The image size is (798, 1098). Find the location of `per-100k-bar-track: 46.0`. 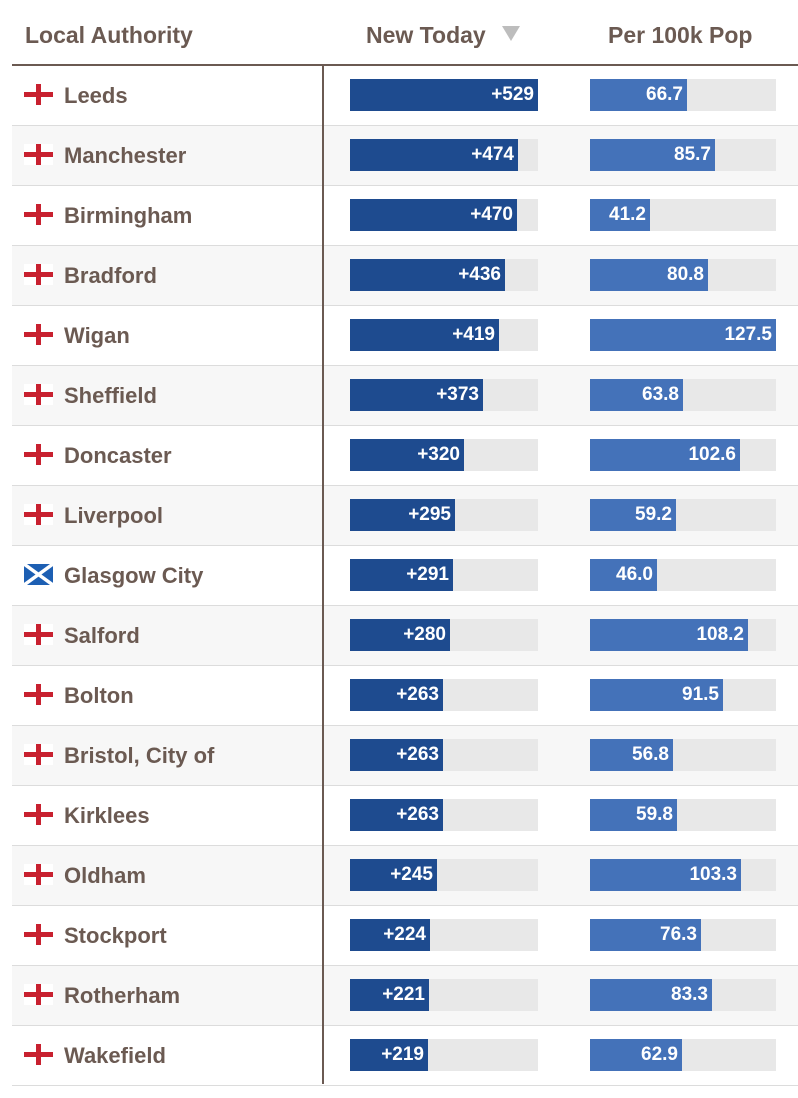

per-100k-bar-track: 46.0 is located at coordinates (683, 575).